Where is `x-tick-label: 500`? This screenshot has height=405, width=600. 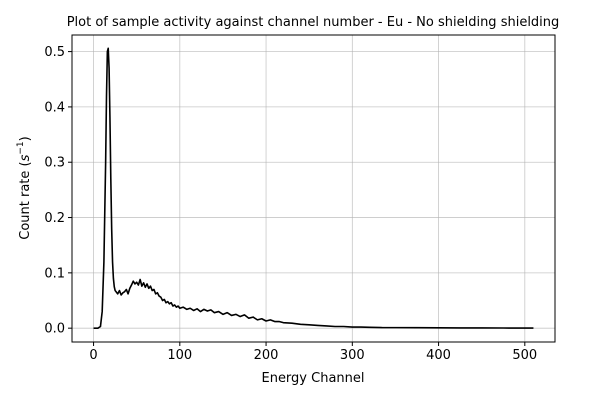
x-tick-label: 500 is located at coordinates (524, 355).